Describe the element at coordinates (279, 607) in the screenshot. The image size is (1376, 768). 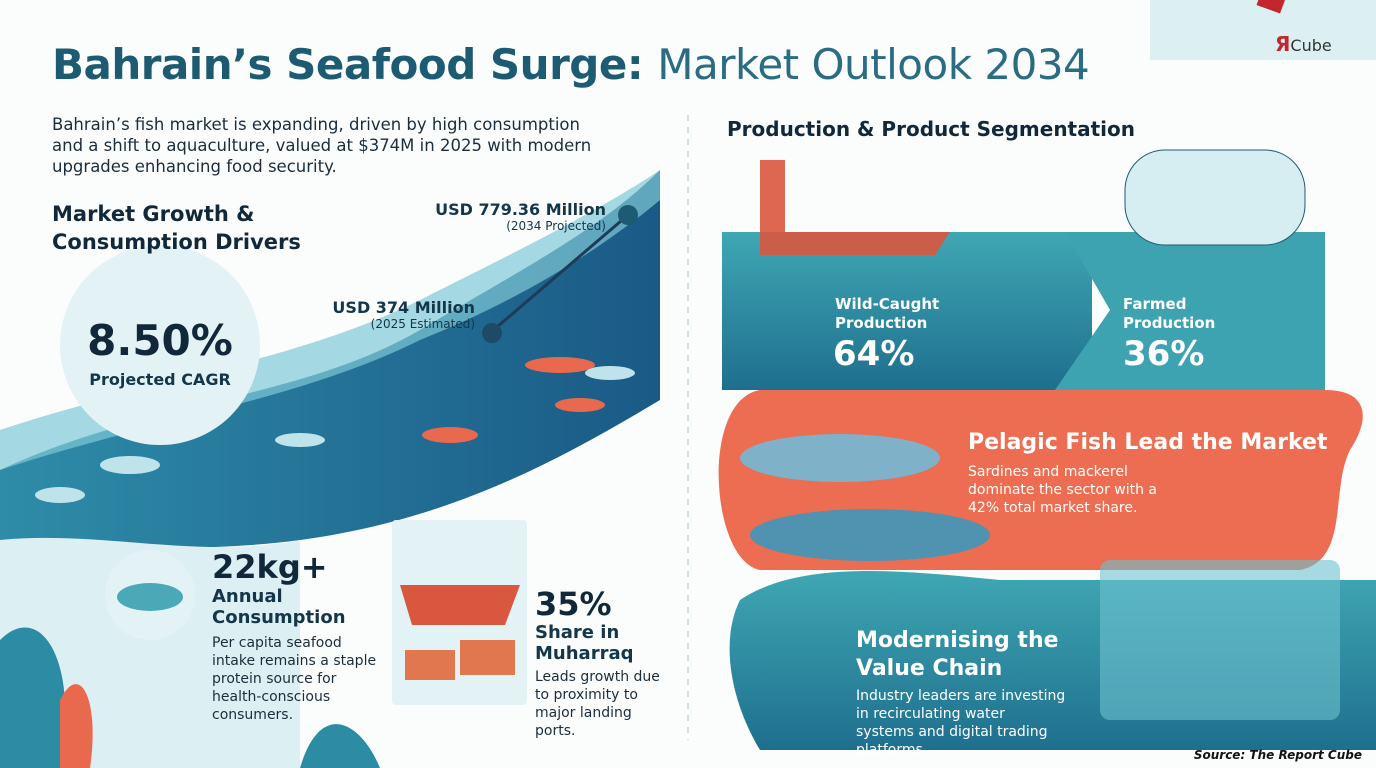
I see `consumption-label: Annual Consumption` at that location.